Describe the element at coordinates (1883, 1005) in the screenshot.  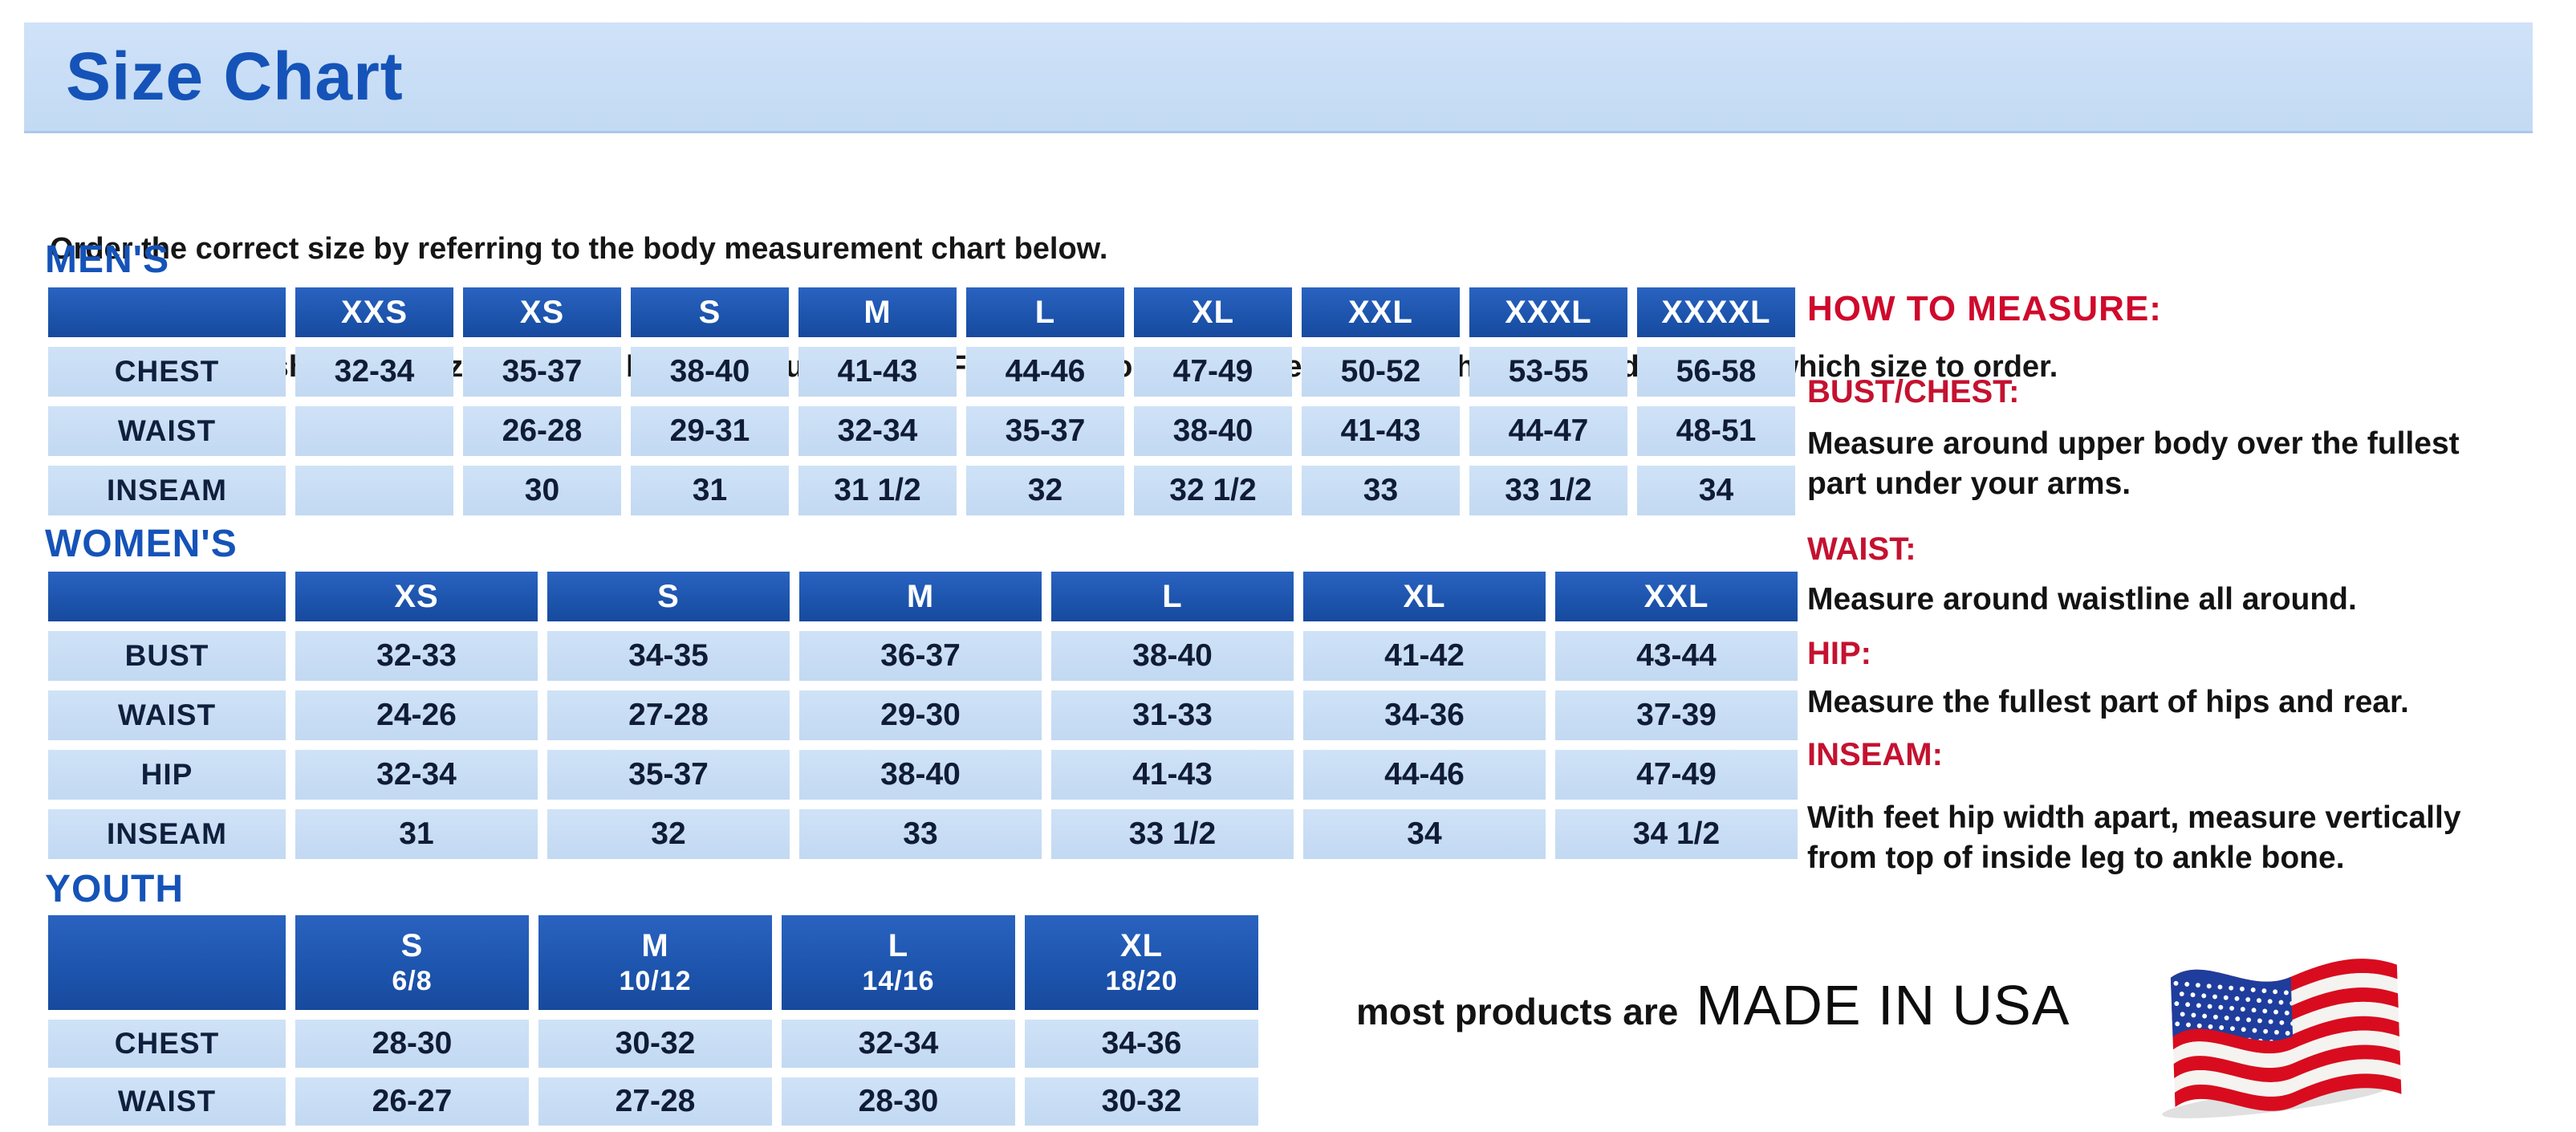
I see `made-in-usa-text: MADE IN USA` at that location.